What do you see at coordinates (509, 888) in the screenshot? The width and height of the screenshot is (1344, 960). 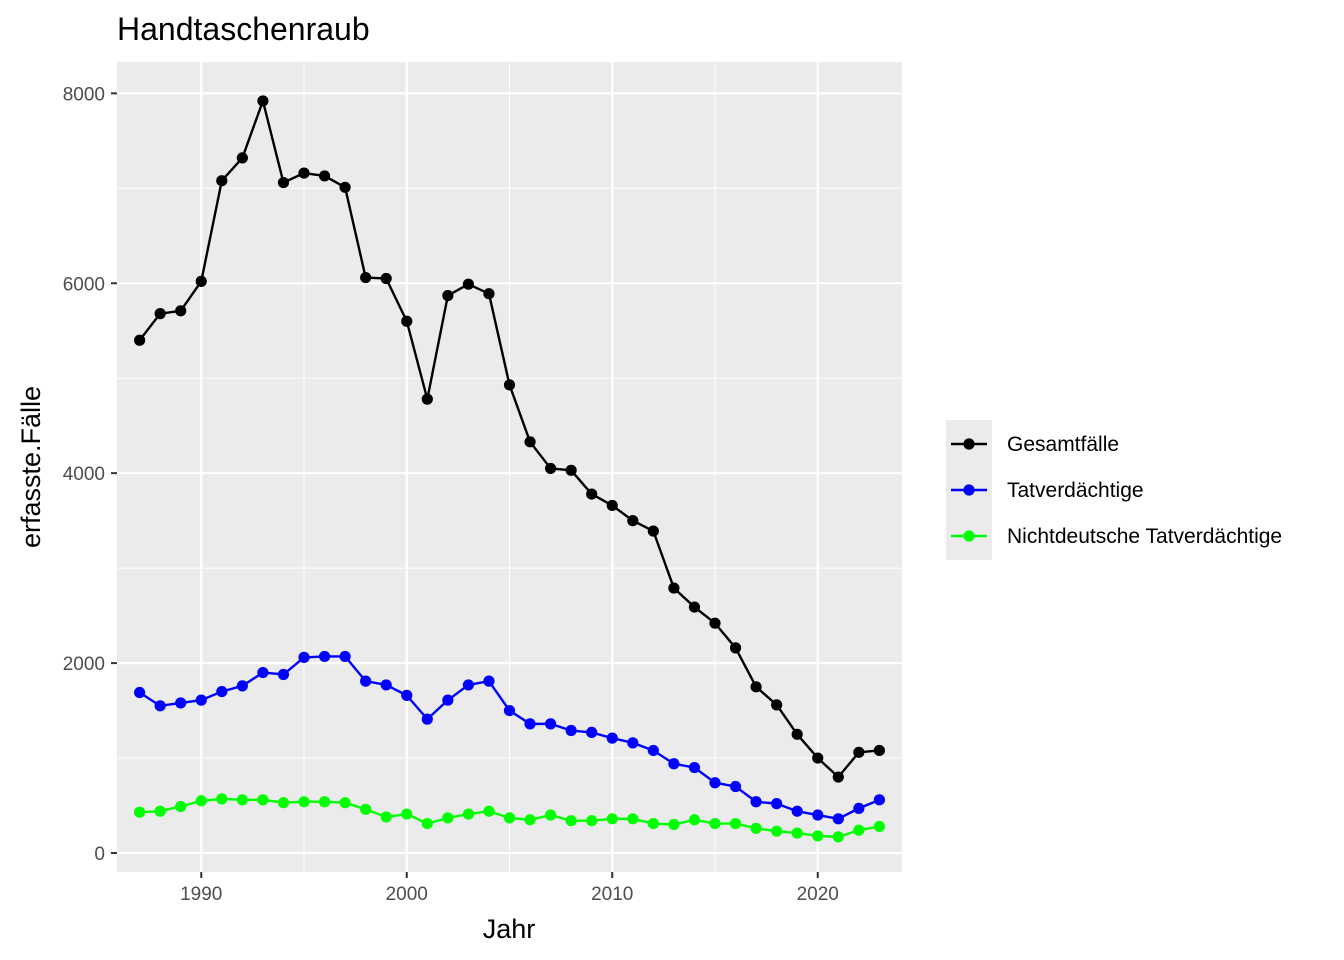 I see `x-axis: 1990 2000 2010 2020` at bounding box center [509, 888].